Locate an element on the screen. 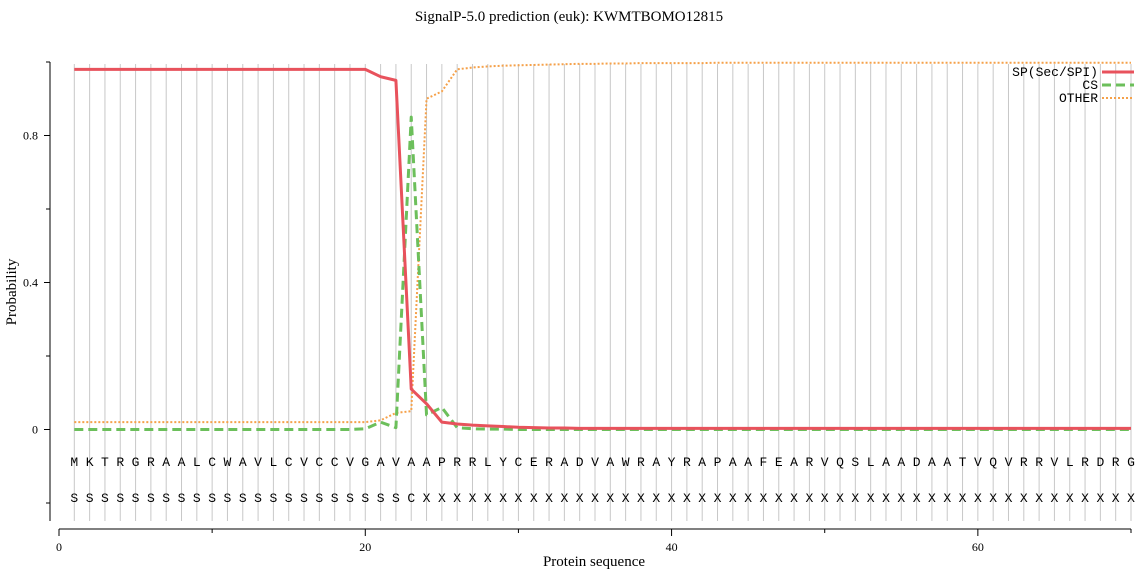 This screenshot has width=1139, height=572. x-axis-title: Protein sequence is located at coordinates (594, 562).